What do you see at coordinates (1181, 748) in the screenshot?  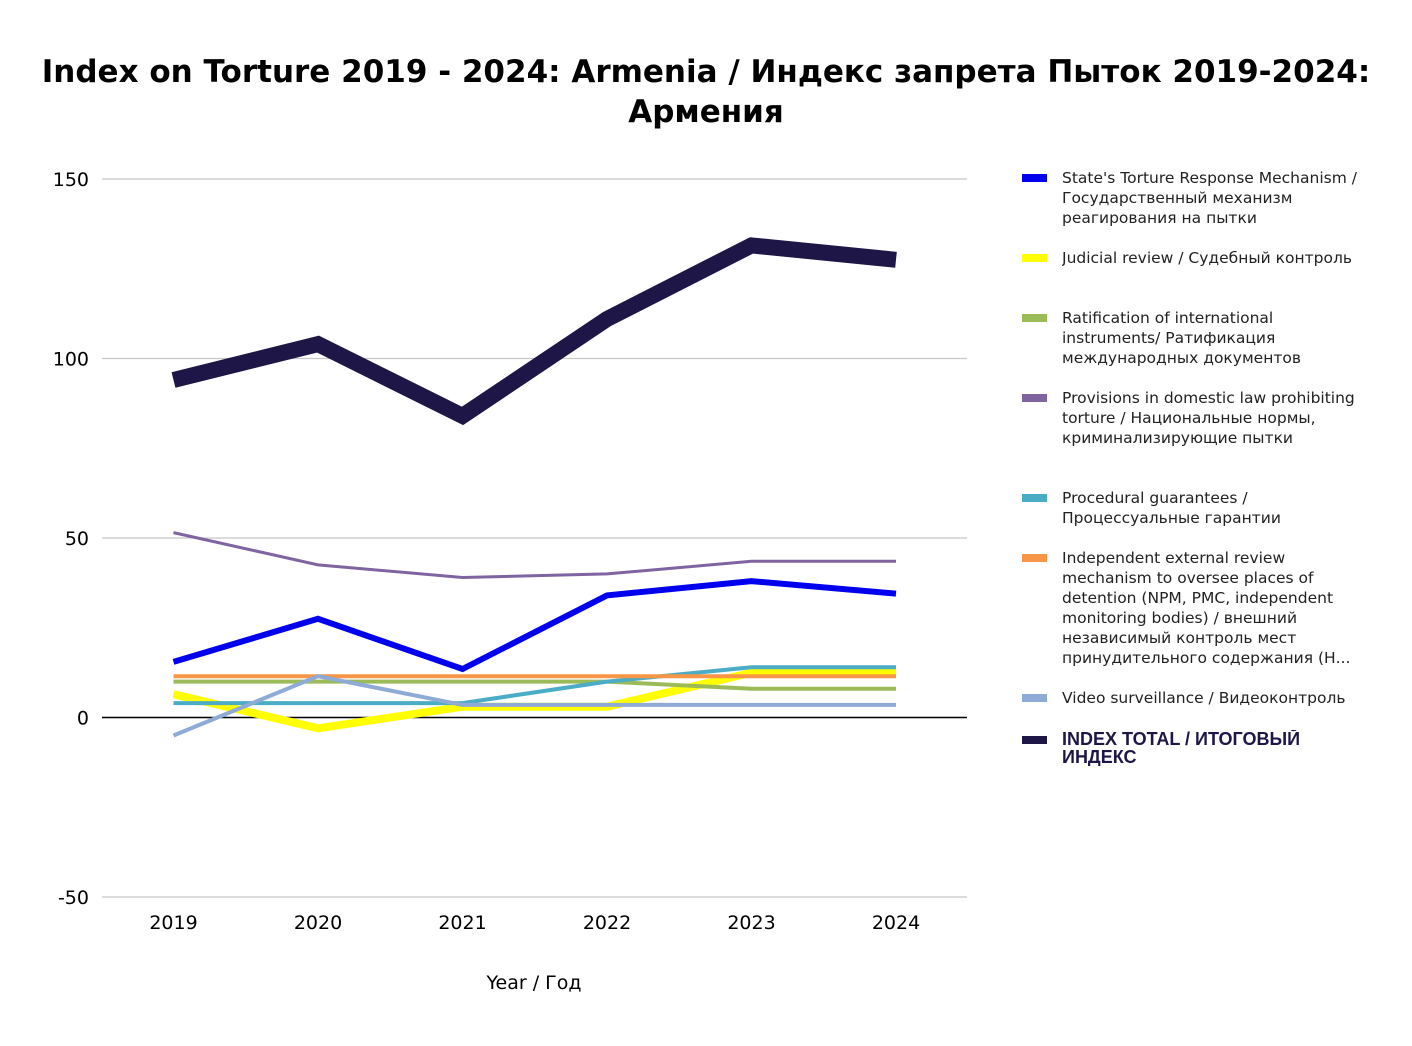 I see `legend-label: INDEX TOTAL / ИТОГОВЫЙ ИНДЕКС` at bounding box center [1181, 748].